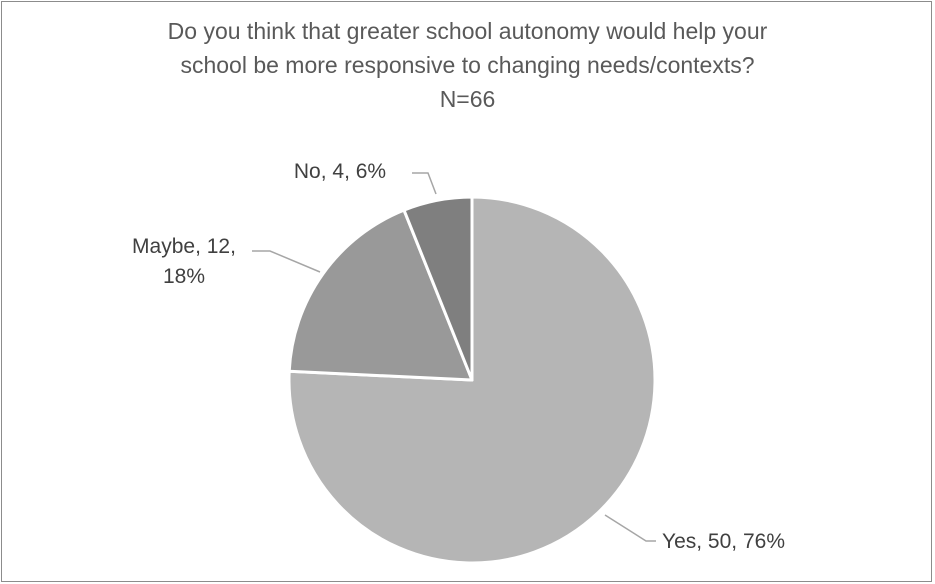  I want to click on leader-line-maybe, so click(286, 261).